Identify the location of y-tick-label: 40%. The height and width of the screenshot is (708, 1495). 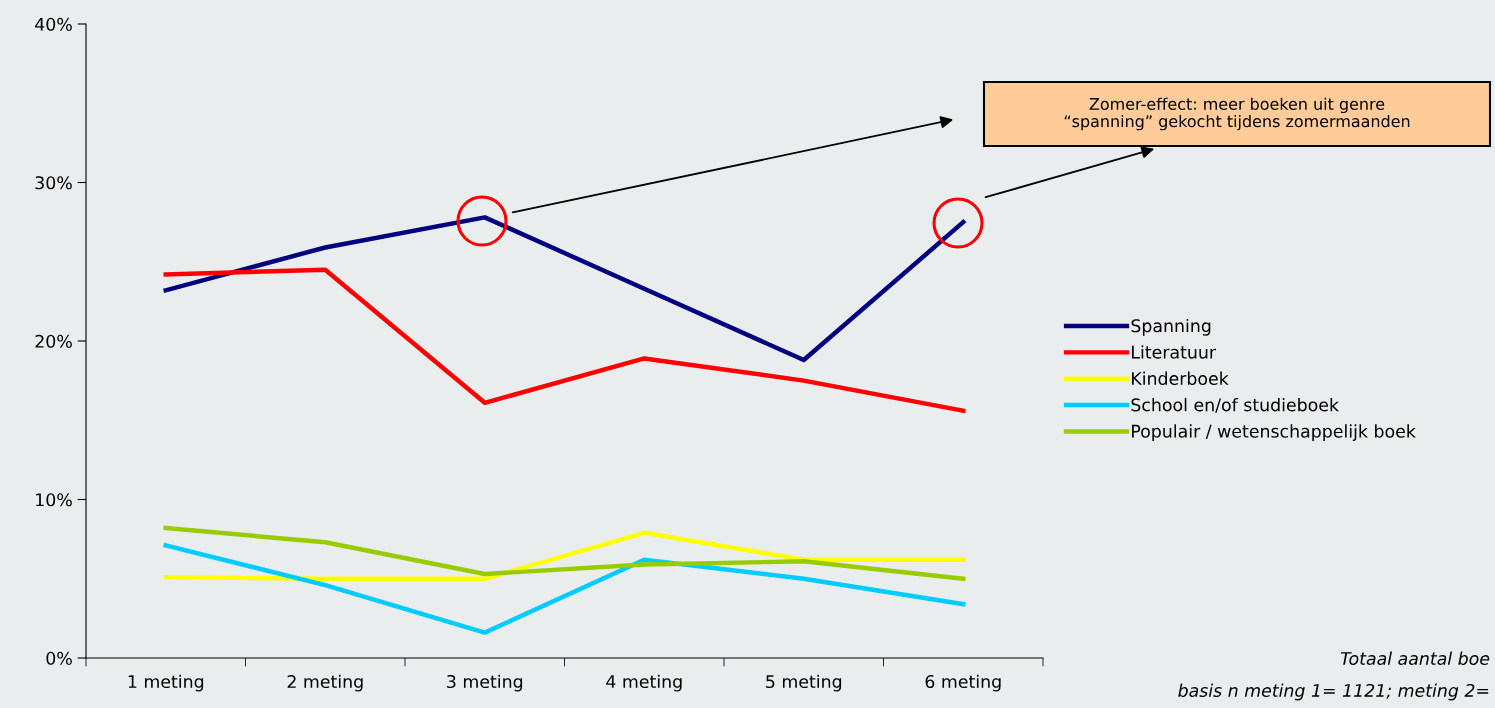
(53, 24).